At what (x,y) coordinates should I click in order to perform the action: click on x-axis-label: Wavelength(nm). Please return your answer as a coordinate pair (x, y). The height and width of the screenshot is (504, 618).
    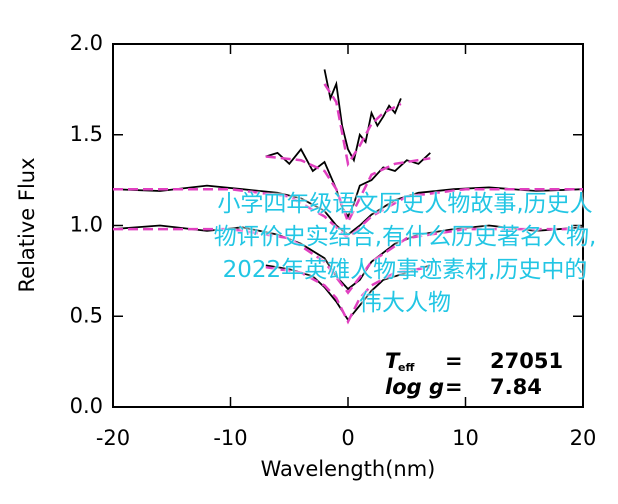
    Looking at the image, I should click on (348, 469).